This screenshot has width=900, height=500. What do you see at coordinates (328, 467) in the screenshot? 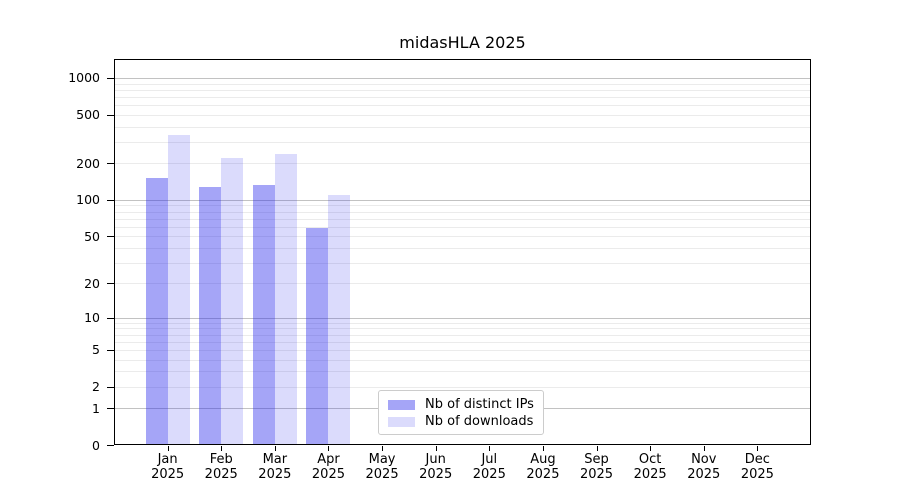
I see `x-tick-label: Apr 2025` at bounding box center [328, 467].